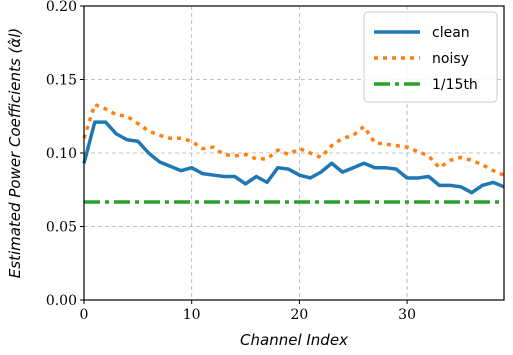 This screenshot has width=513, height=355. I want to click on y-axis-label: Estimated Power Coefficients (α̂l), so click(15, 153).